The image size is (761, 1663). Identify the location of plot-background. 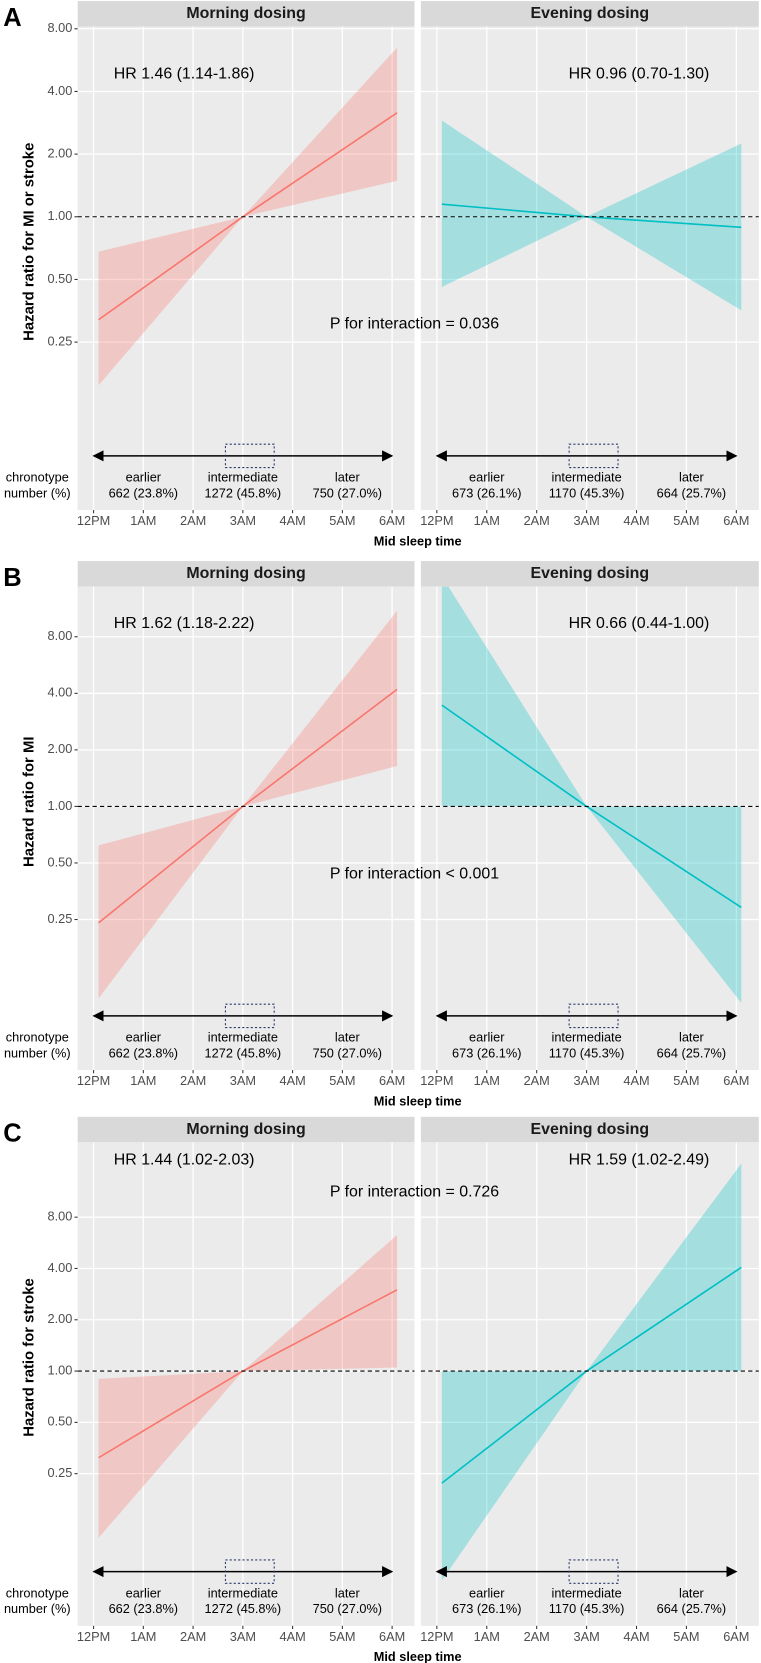
(589, 1384).